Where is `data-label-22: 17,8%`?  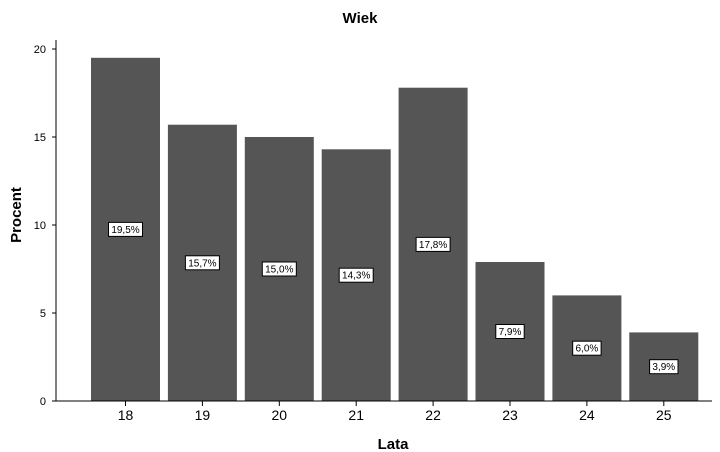 data-label-22: 17,8% is located at coordinates (433, 244).